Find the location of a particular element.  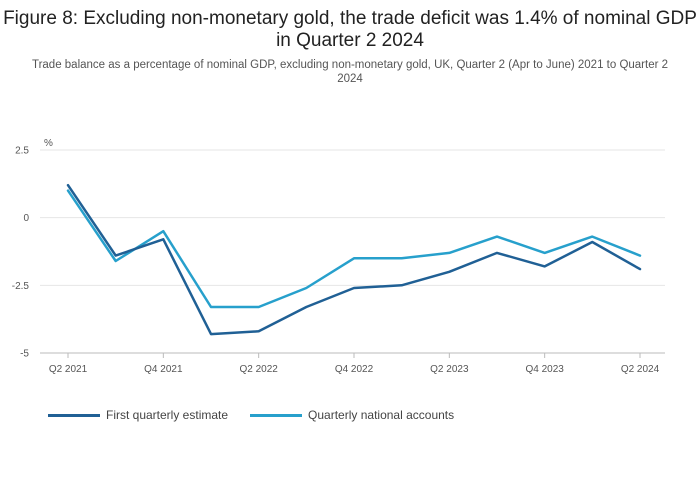

y-axis-unit: % is located at coordinates (48, 143).